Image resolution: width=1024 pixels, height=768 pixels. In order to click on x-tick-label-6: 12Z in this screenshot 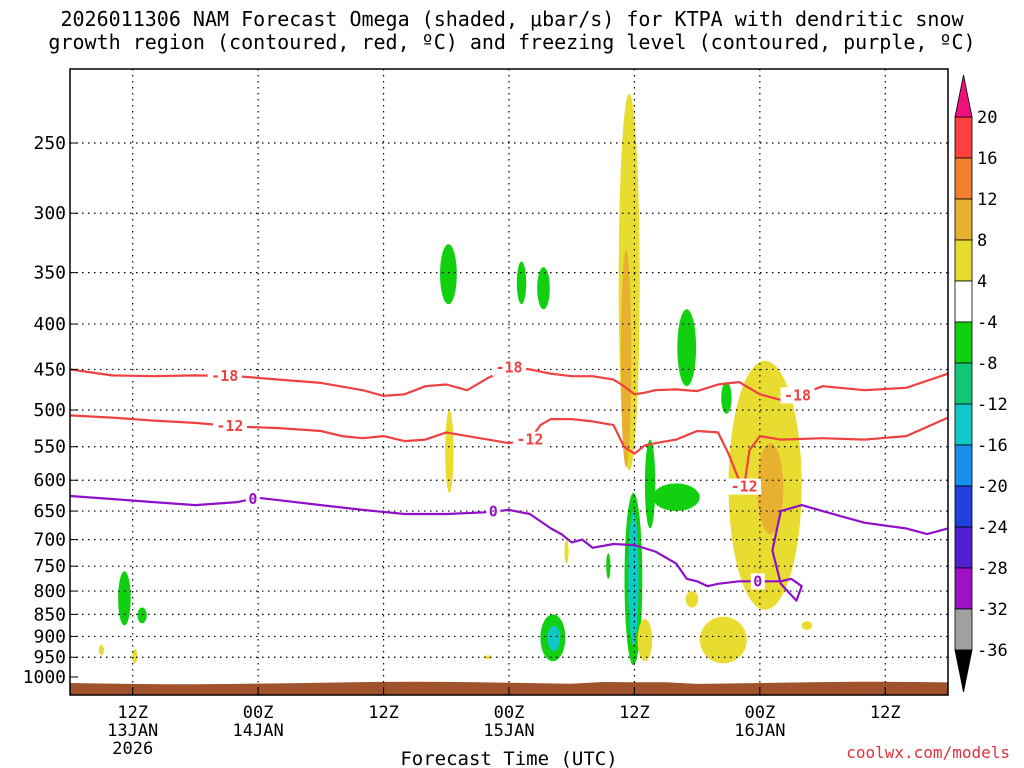, I will do `click(885, 713)`.